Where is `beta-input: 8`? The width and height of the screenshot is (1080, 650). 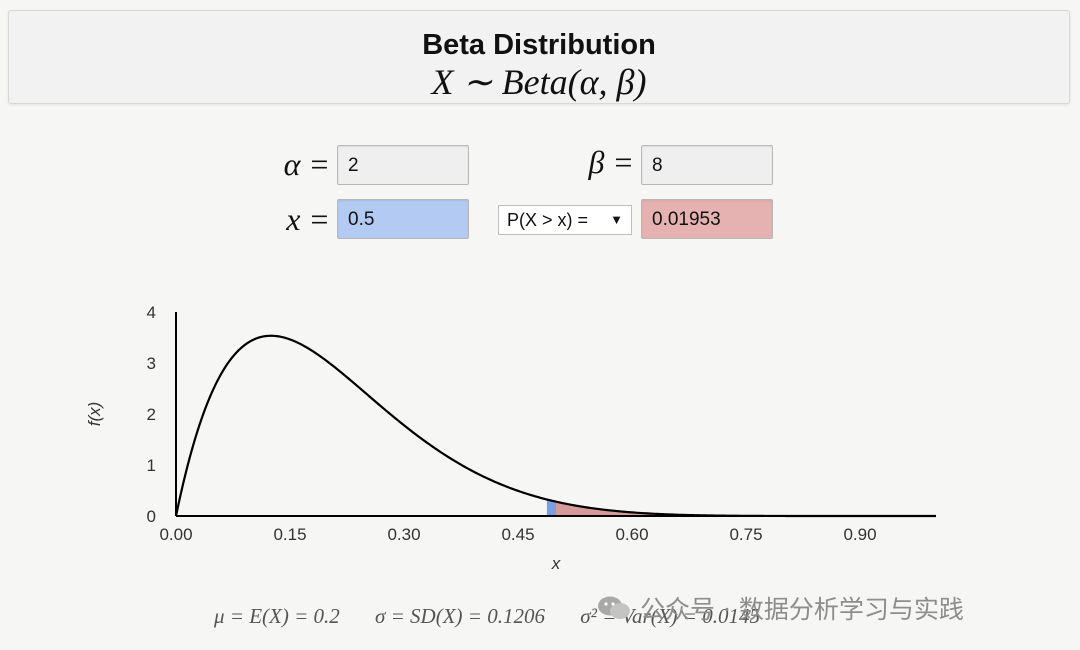 beta-input: 8 is located at coordinates (707, 165).